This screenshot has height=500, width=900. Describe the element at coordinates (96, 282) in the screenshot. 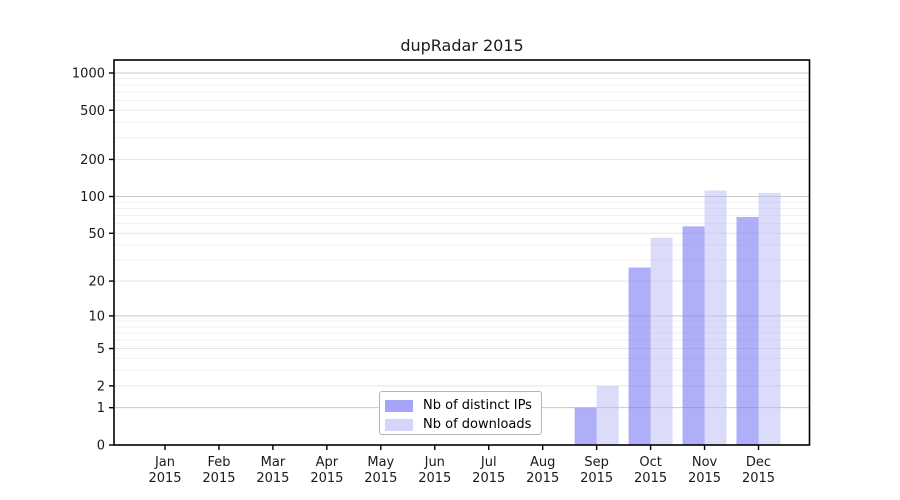

I see `y-tick-label: 20` at that location.